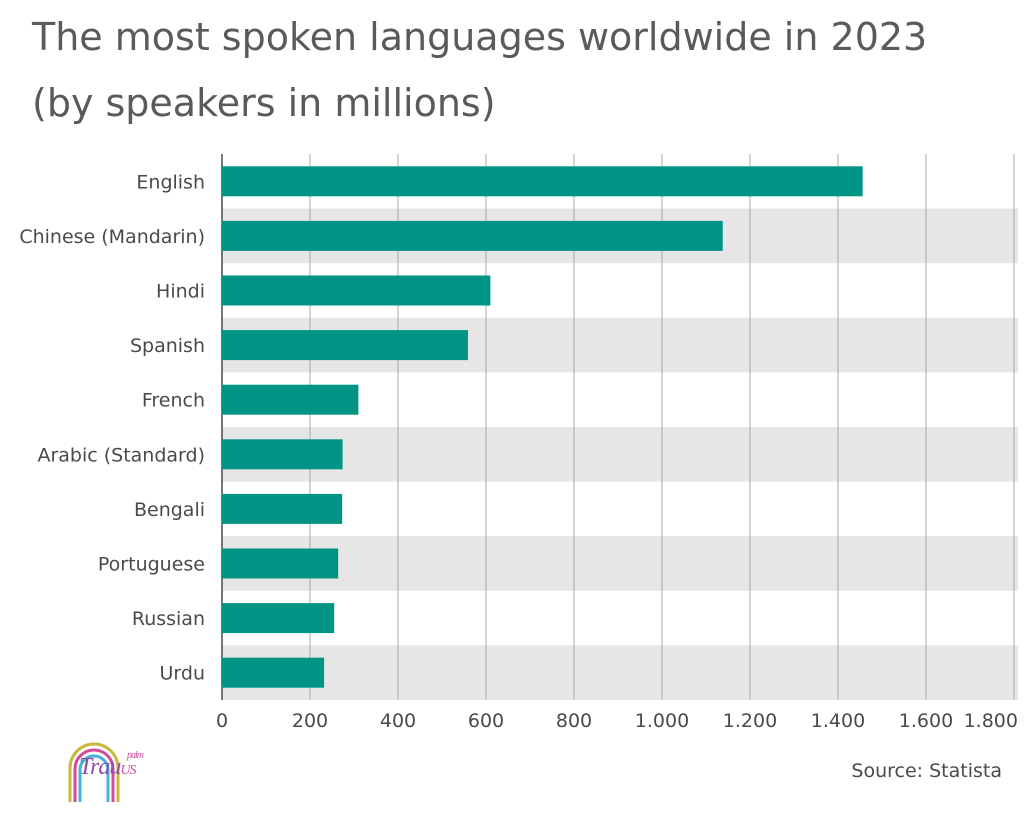  Describe the element at coordinates (121, 455) in the screenshot. I see `category-label: Arabic (Standard)` at that location.